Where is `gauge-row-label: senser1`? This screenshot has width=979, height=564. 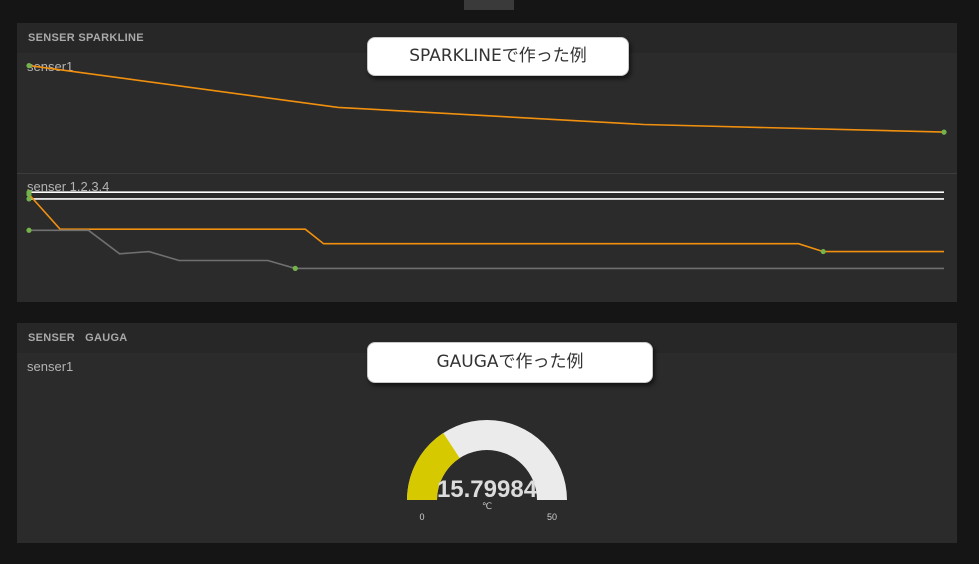
gauge-row-label: senser1 is located at coordinates (50, 366).